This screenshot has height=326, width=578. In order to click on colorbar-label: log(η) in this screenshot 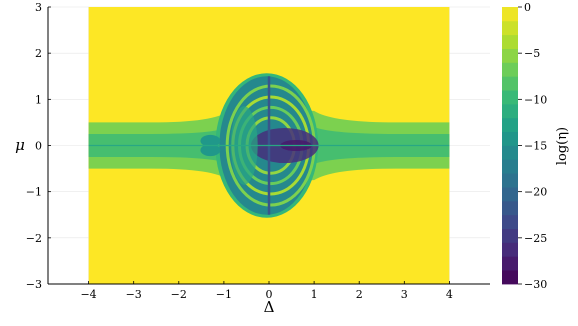, I will do `click(562, 146)`.